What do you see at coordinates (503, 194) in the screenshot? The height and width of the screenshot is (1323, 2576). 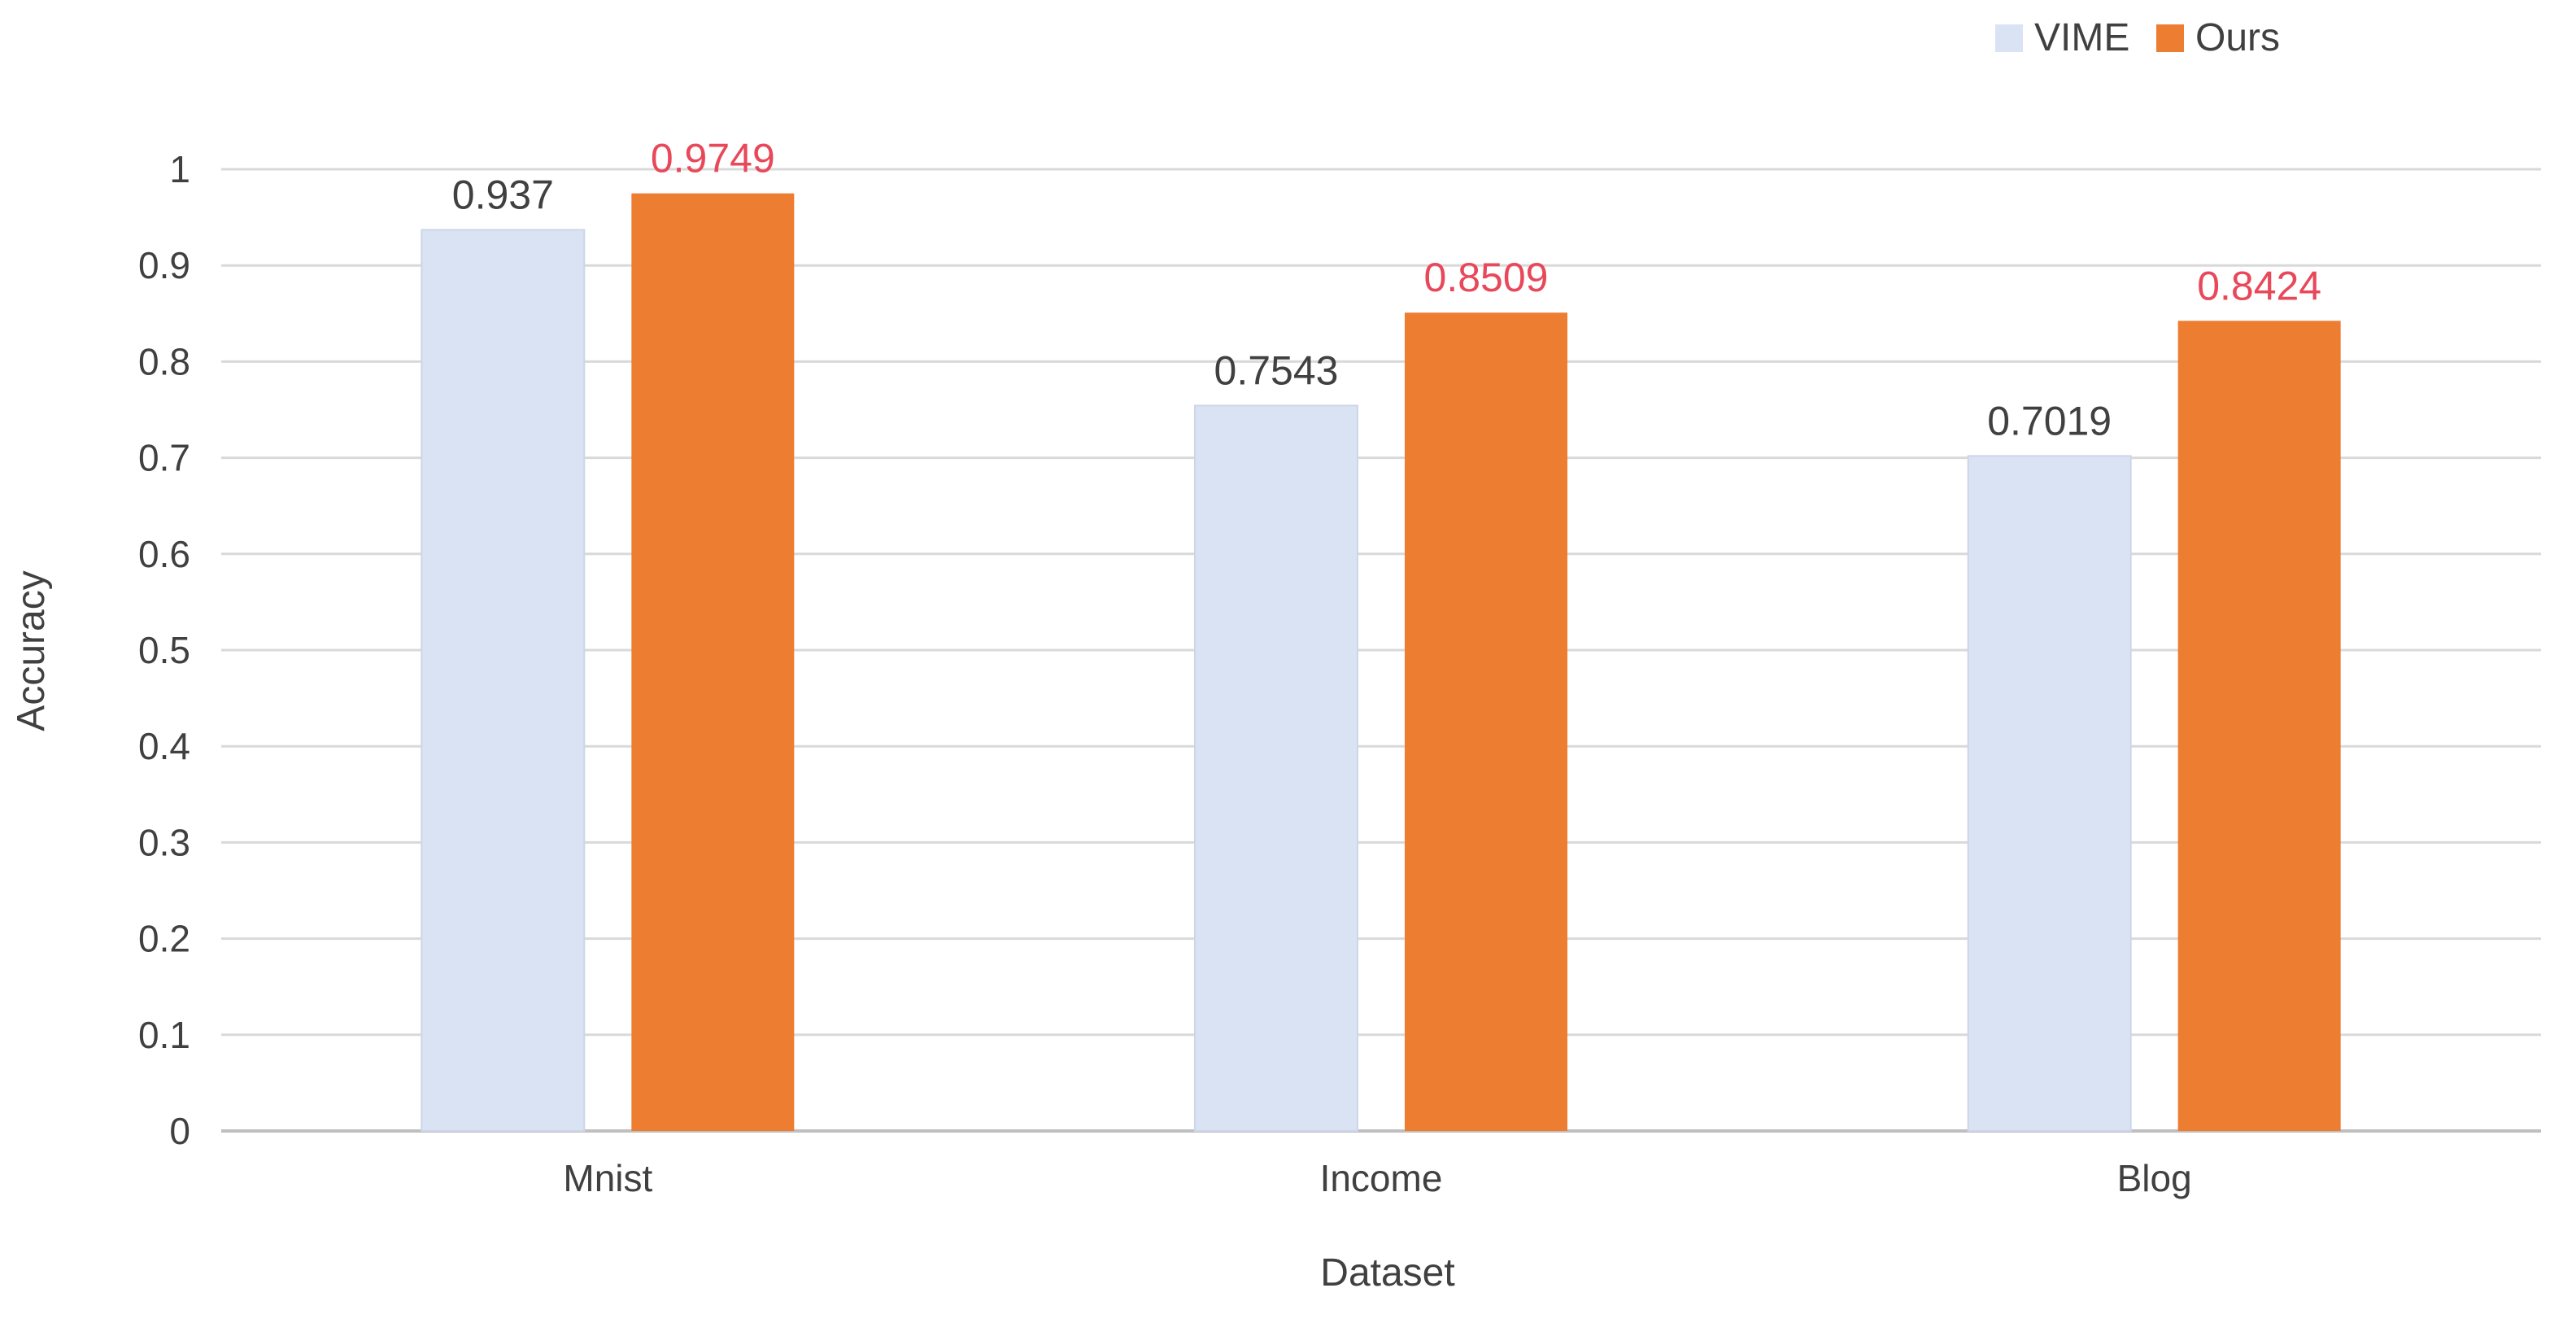 I see `data-label-vime-mnist: 0.937` at bounding box center [503, 194].